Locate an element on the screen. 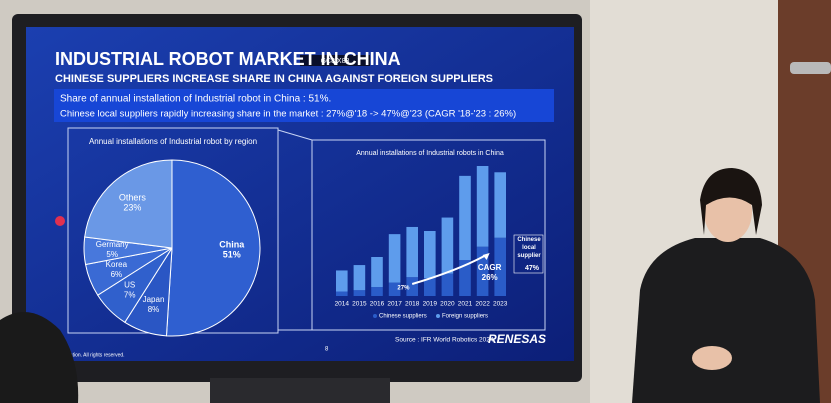 This screenshot has height=403, width=831. x-tick-label: 2022 is located at coordinates (482, 304).